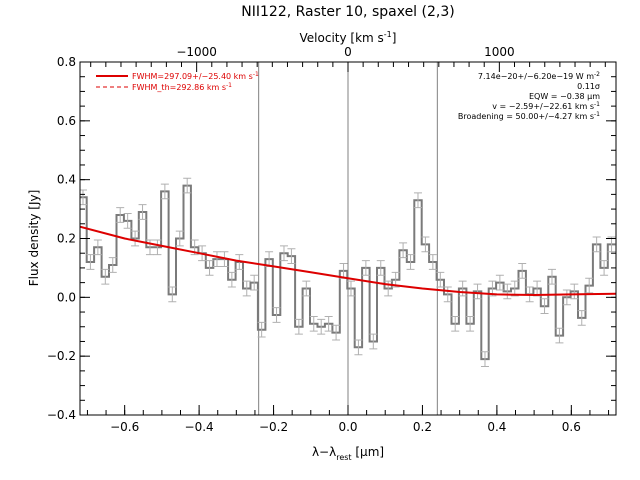 This screenshot has width=640, height=480. Describe the element at coordinates (496, 427) in the screenshot. I see `x-tick-label-5: 0.4` at that location.